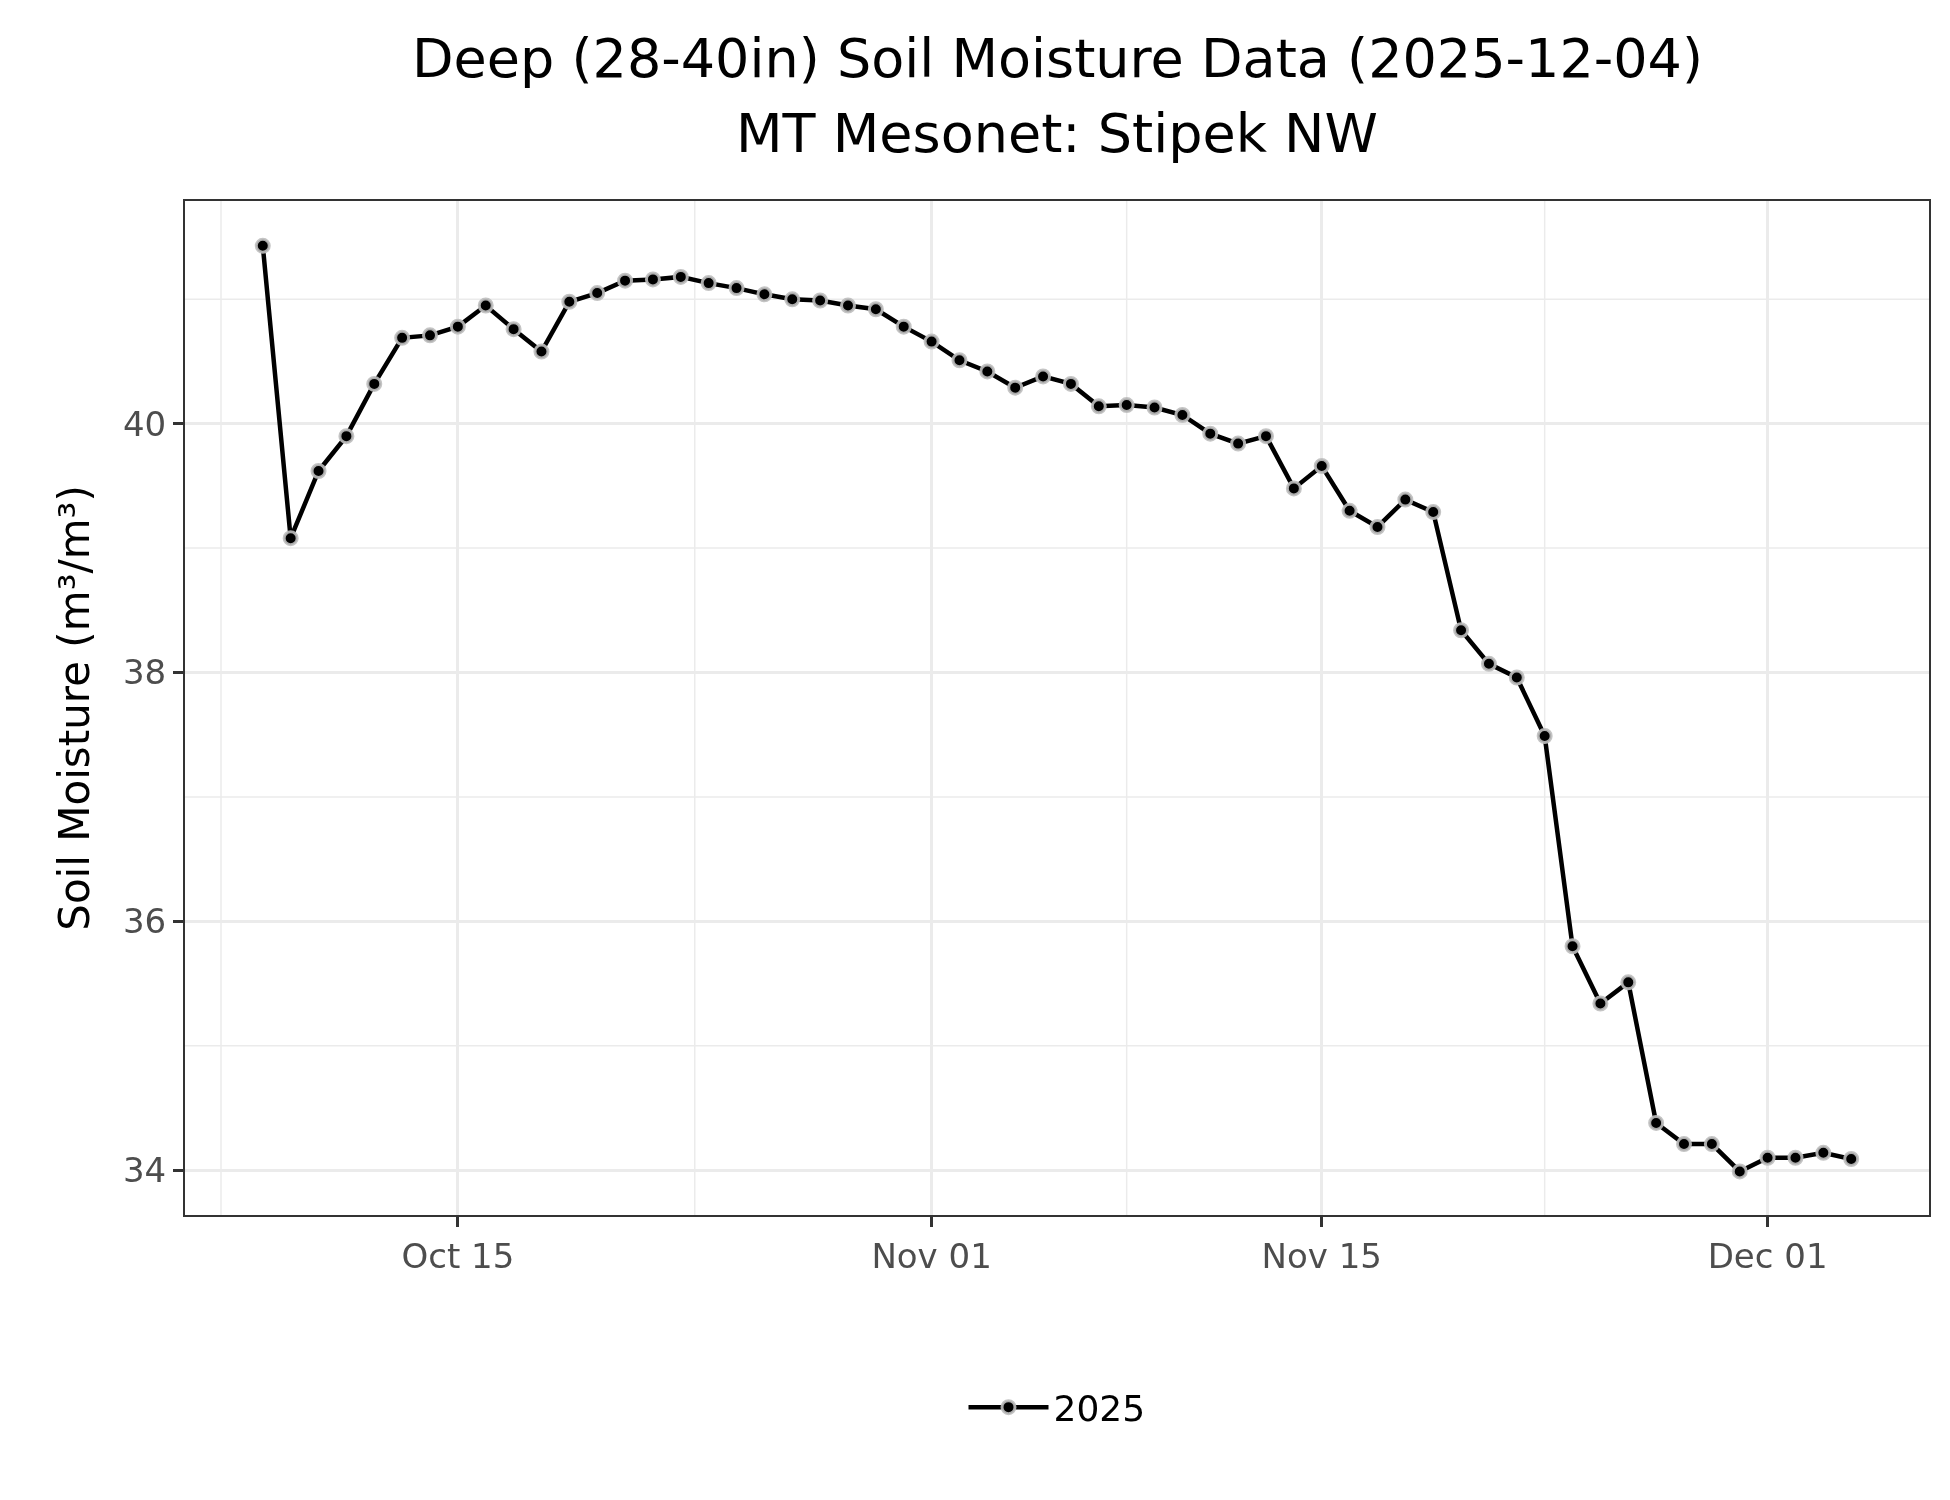 The height and width of the screenshot is (1500, 1950). What do you see at coordinates (75, 708) in the screenshot?
I see `y-axis-title: Soil Moisture (m³/m³)` at bounding box center [75, 708].